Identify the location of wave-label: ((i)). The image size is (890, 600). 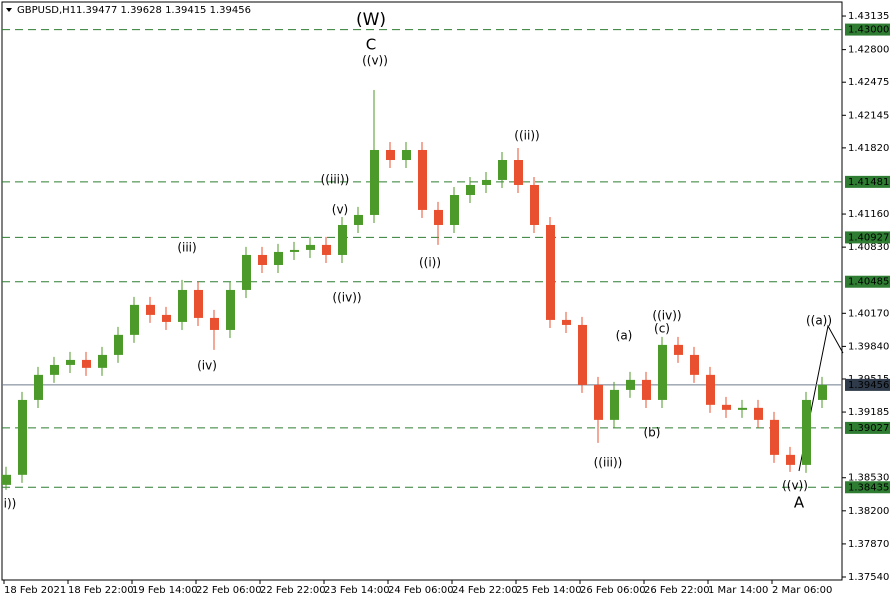
(430, 263).